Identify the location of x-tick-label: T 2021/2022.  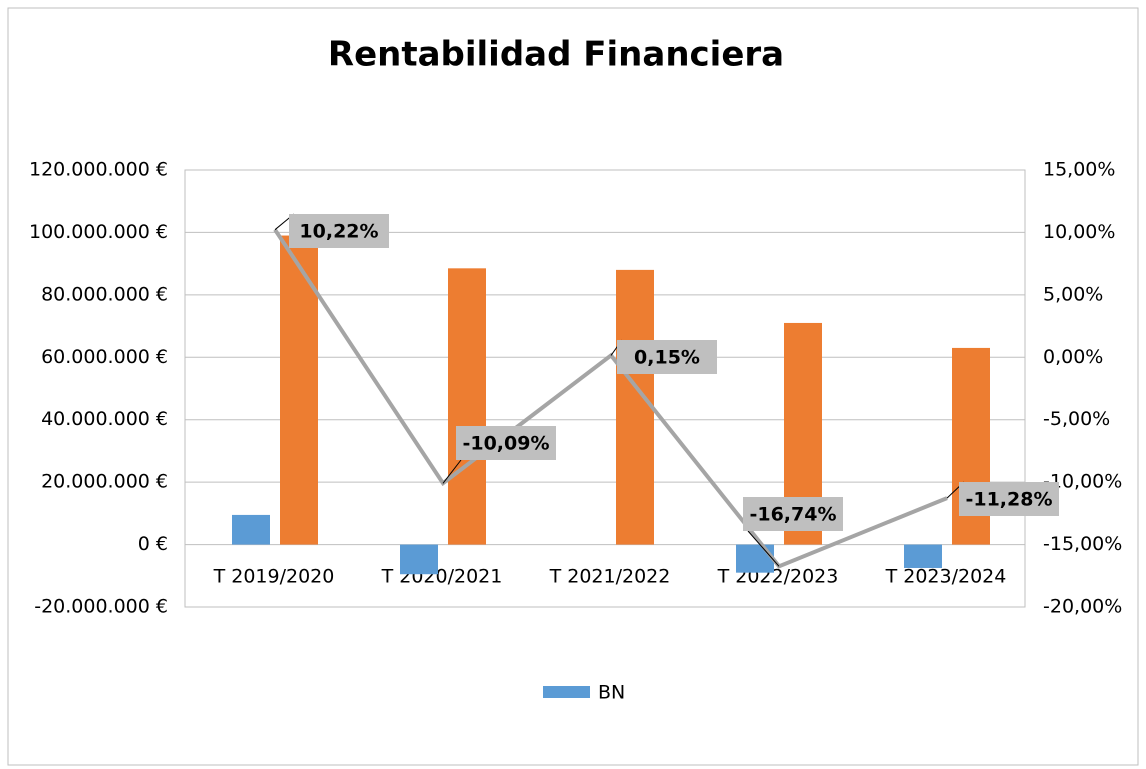
(610, 577).